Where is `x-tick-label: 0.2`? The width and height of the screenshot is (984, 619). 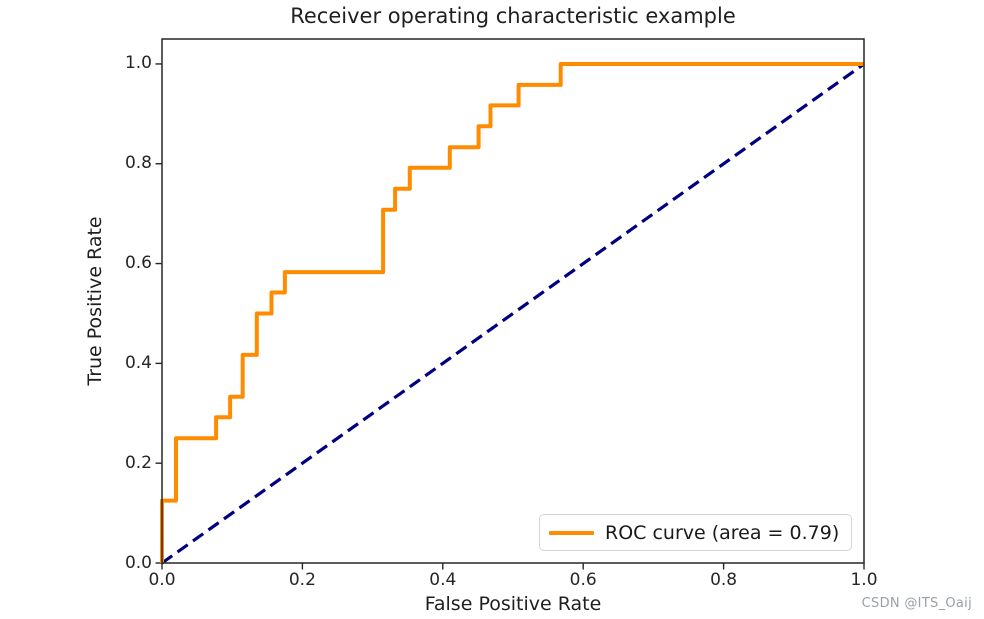 x-tick-label: 0.2 is located at coordinates (302, 580).